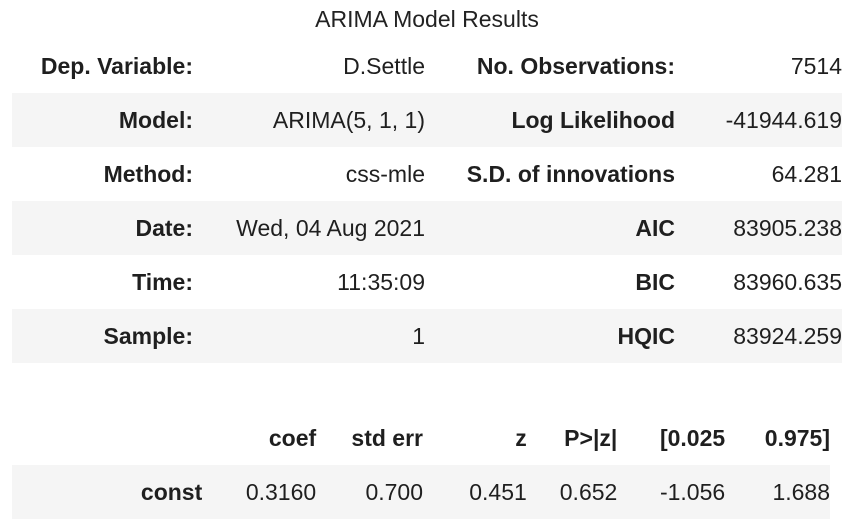 The image size is (846, 519). What do you see at coordinates (646, 335) in the screenshot?
I see `summary-label: HQIC` at bounding box center [646, 335].